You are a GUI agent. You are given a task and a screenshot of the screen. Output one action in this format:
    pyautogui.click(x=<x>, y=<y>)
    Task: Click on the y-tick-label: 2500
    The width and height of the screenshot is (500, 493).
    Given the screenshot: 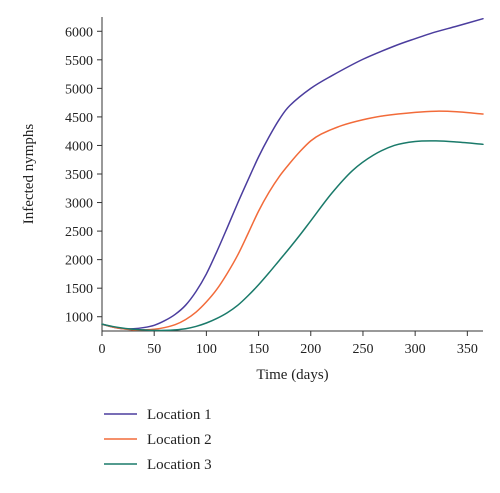 What is the action you would take?
    pyautogui.click(x=79, y=232)
    